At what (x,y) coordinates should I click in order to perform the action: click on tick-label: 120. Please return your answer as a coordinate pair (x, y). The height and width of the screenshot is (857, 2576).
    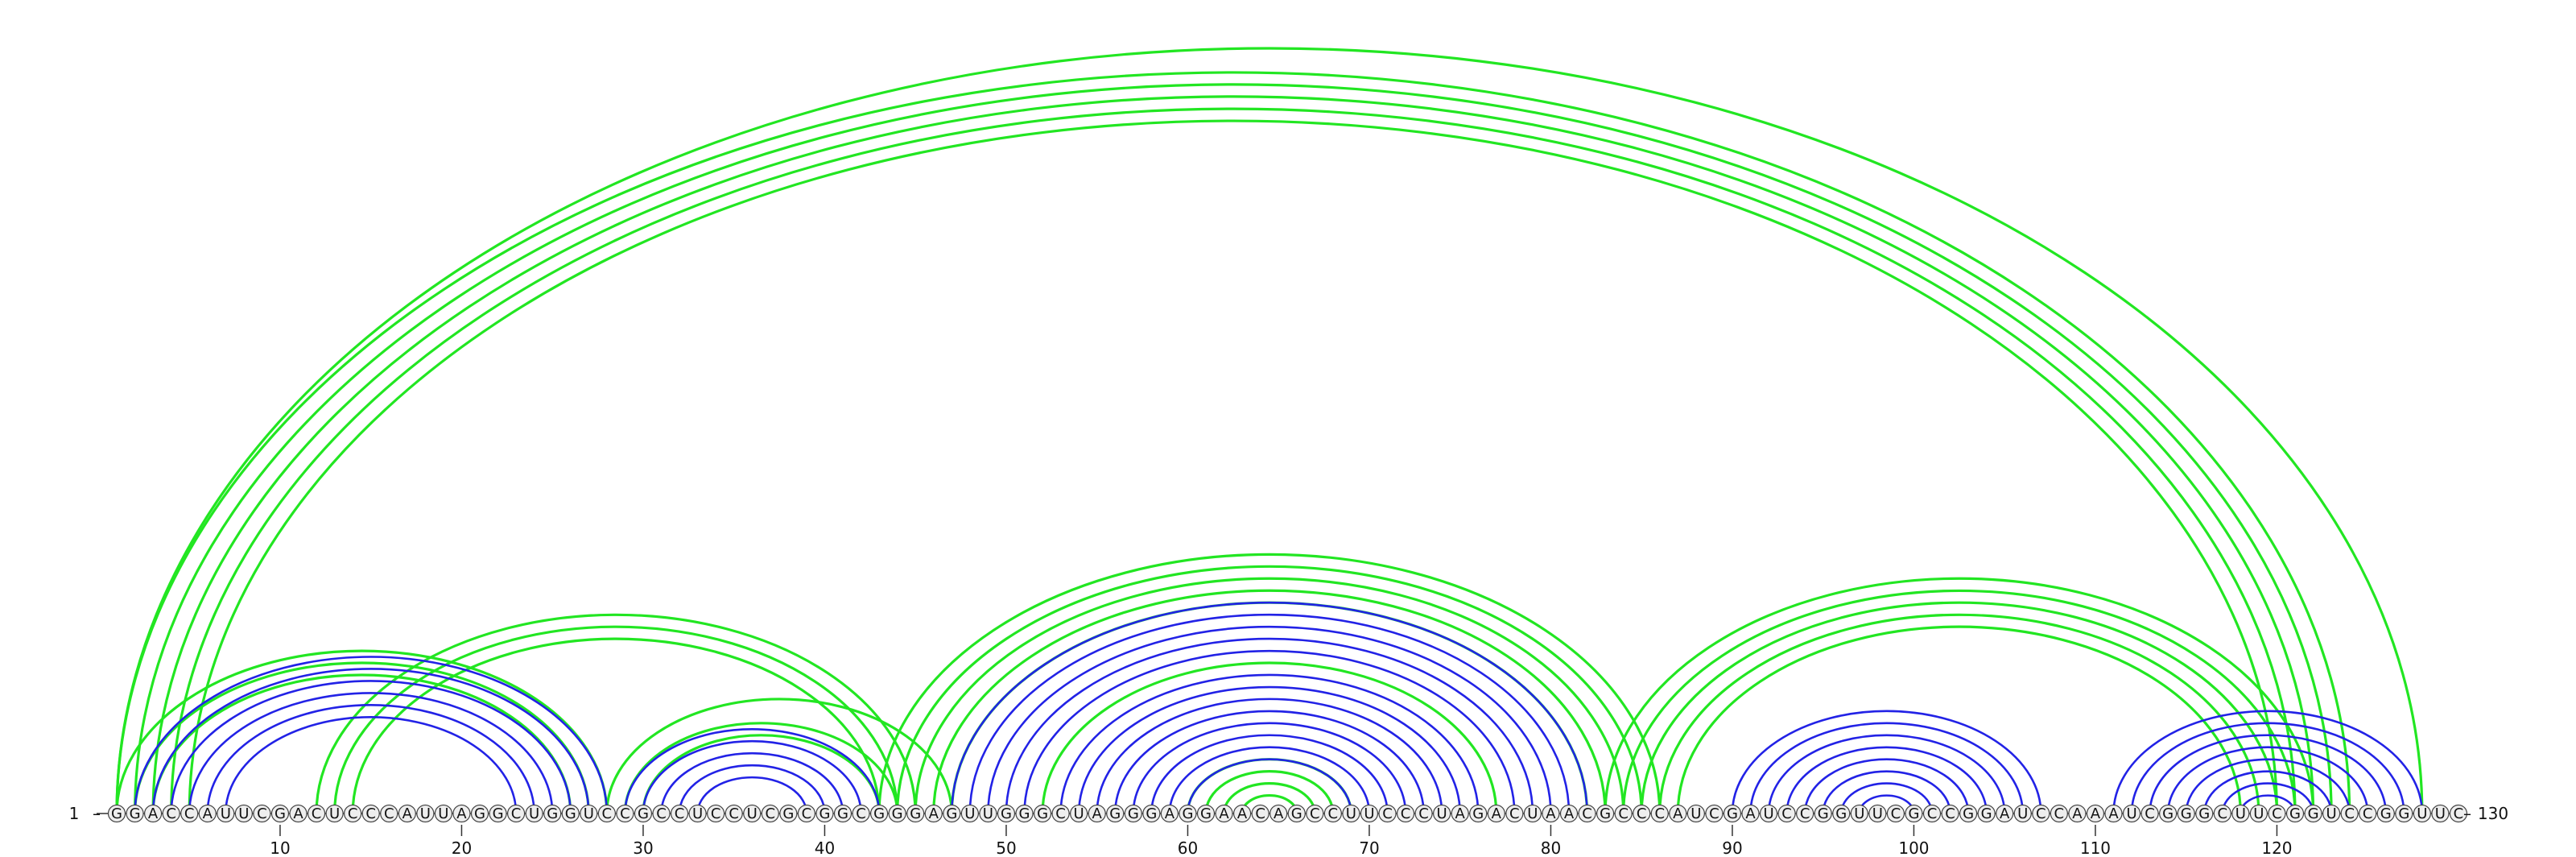
    Looking at the image, I should click on (2276, 847).